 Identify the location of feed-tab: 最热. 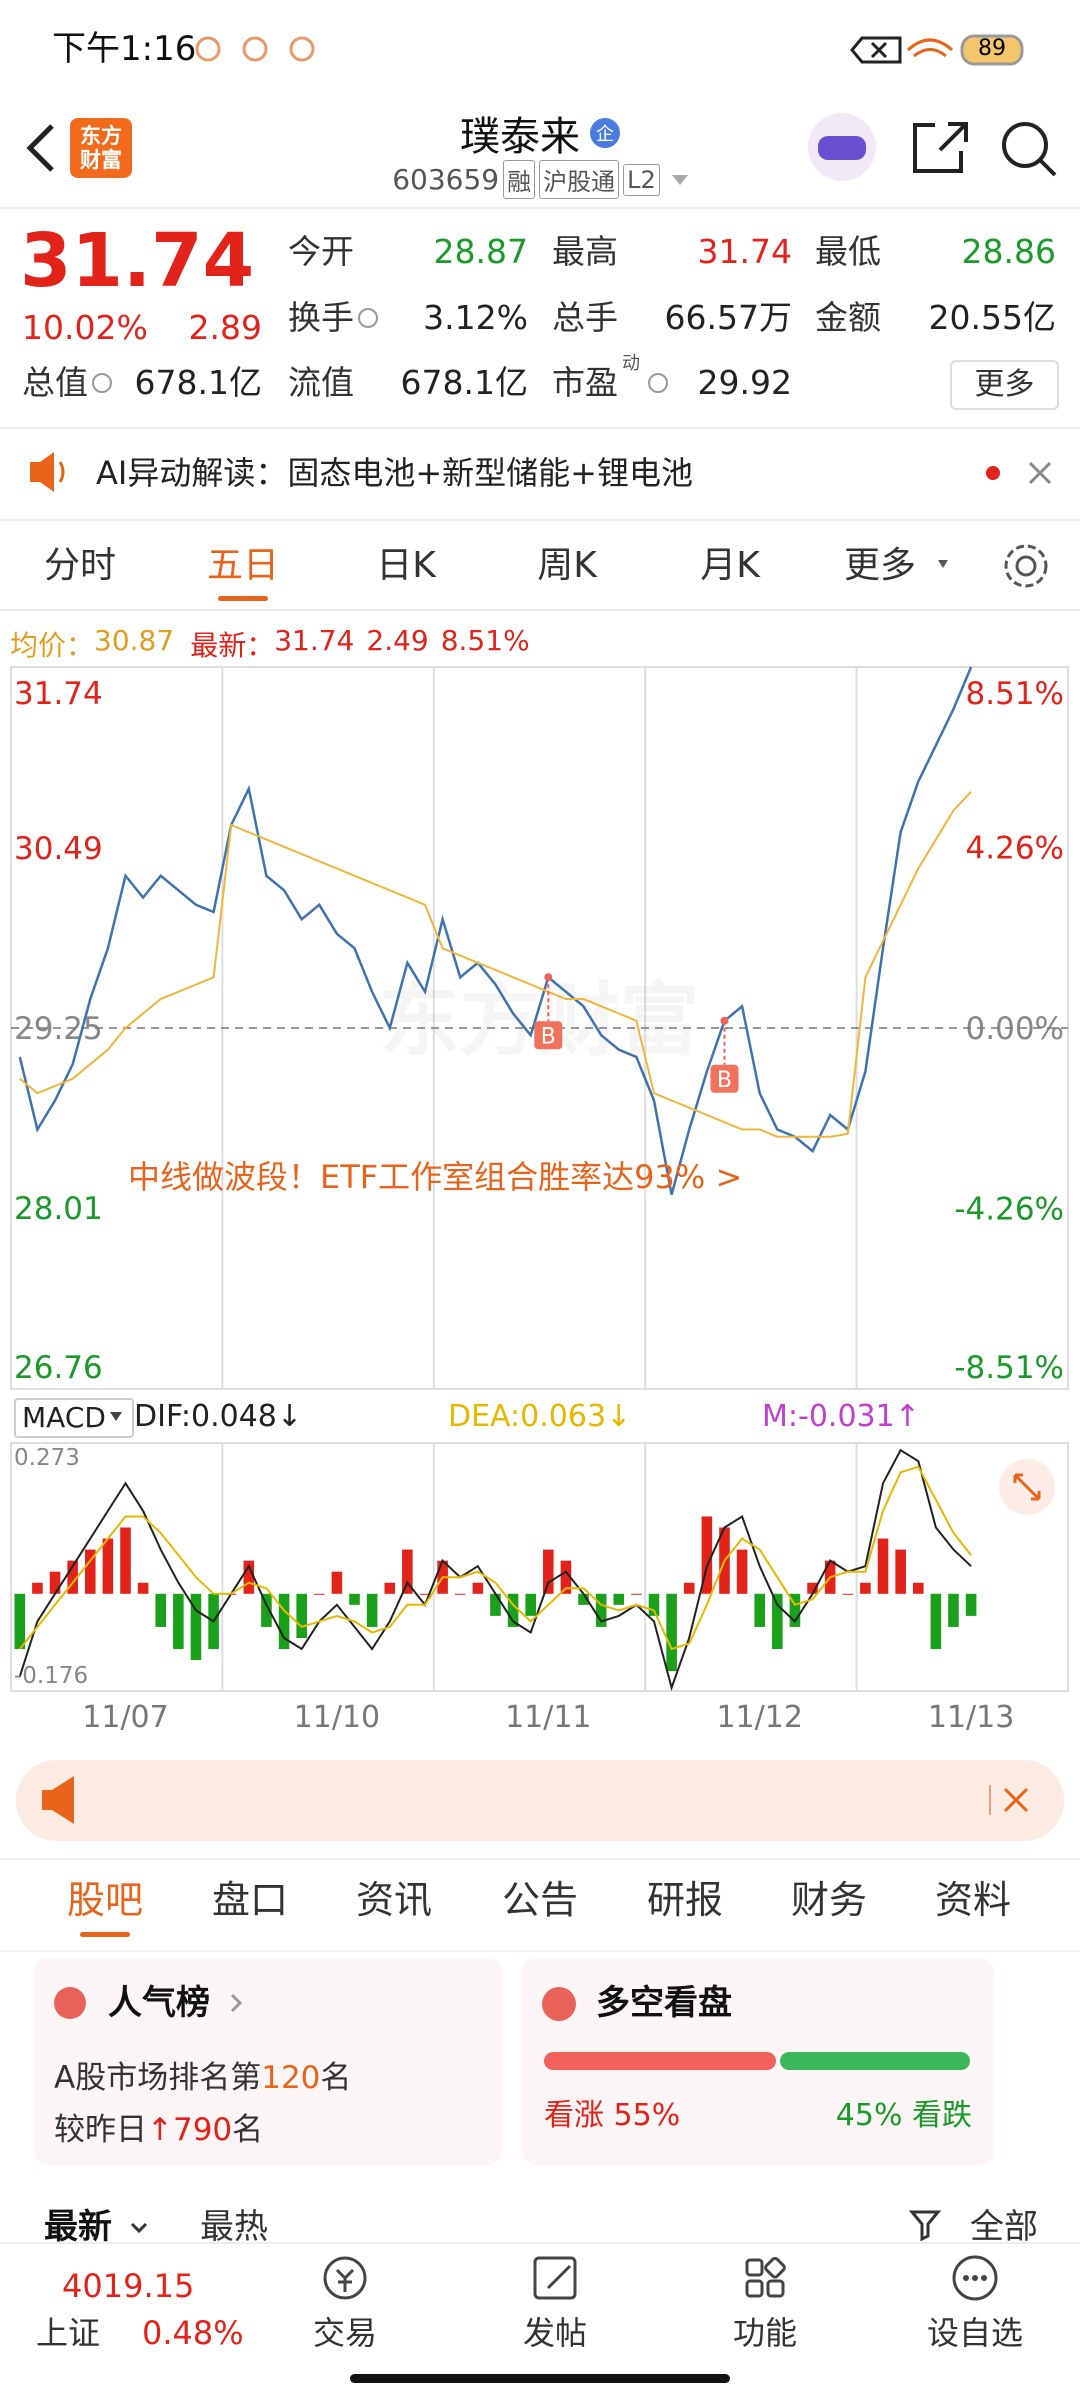
(234, 2227).